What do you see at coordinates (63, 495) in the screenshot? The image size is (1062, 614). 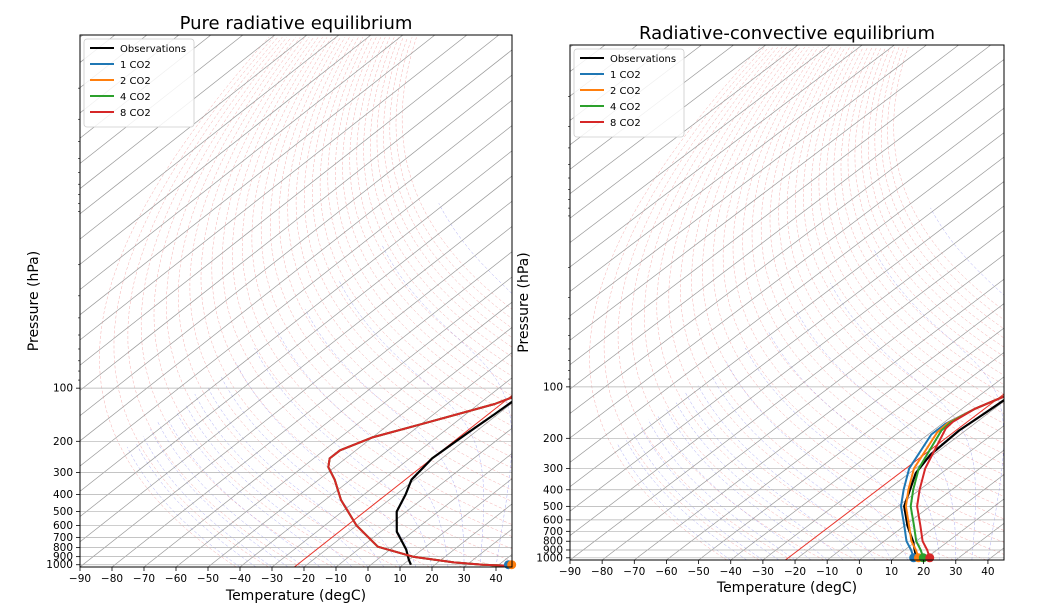 I see `y-tick-label: 400` at bounding box center [63, 495].